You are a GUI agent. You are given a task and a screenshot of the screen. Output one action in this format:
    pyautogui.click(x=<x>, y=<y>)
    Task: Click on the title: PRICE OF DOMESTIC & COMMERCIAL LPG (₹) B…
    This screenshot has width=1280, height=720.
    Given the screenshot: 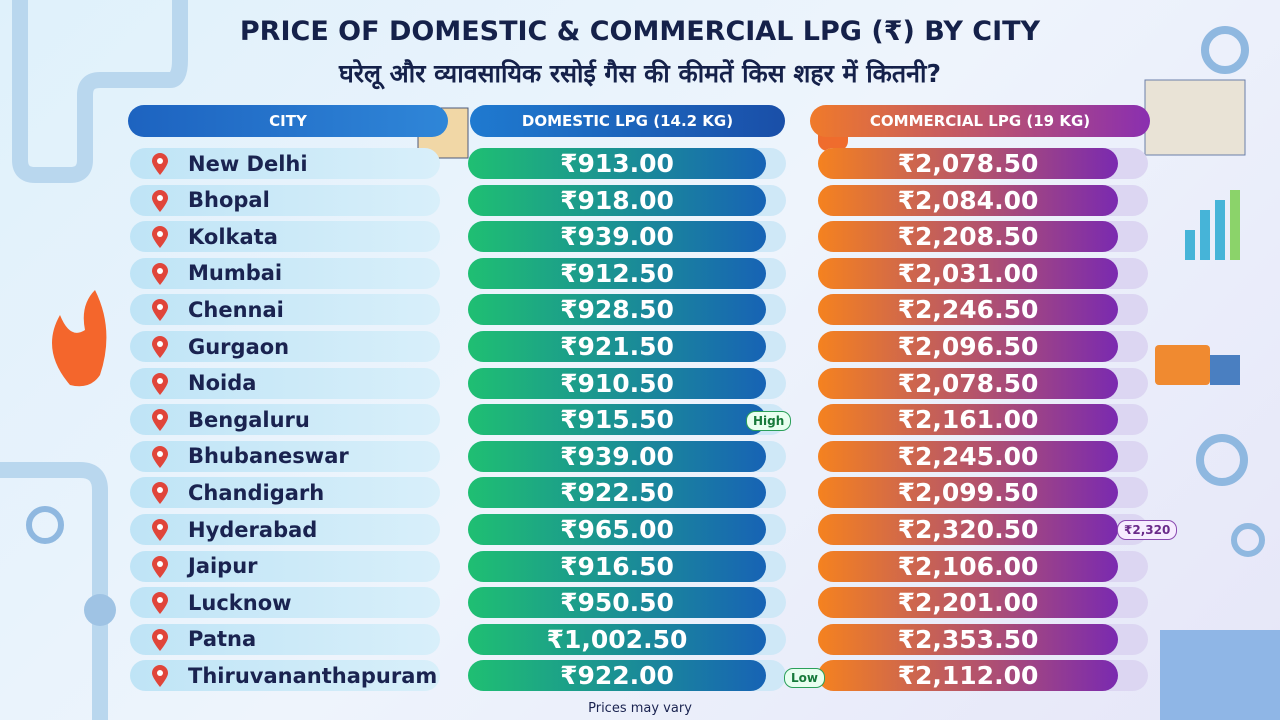 What is the action you would take?
    pyautogui.click(x=640, y=31)
    